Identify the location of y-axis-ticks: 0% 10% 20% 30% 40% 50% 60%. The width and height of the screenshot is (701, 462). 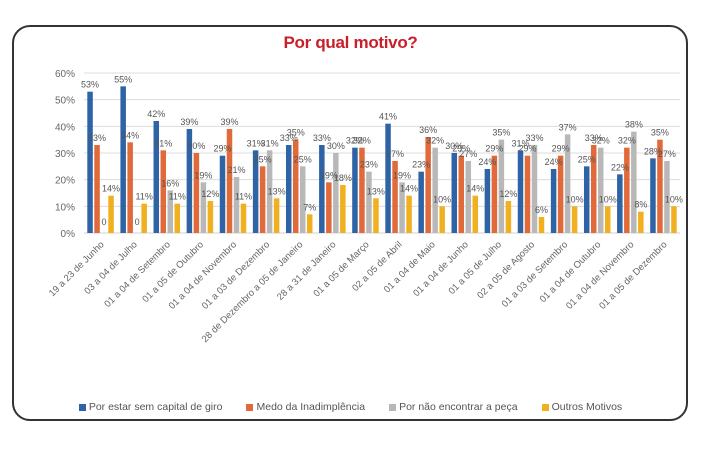
(65, 154).